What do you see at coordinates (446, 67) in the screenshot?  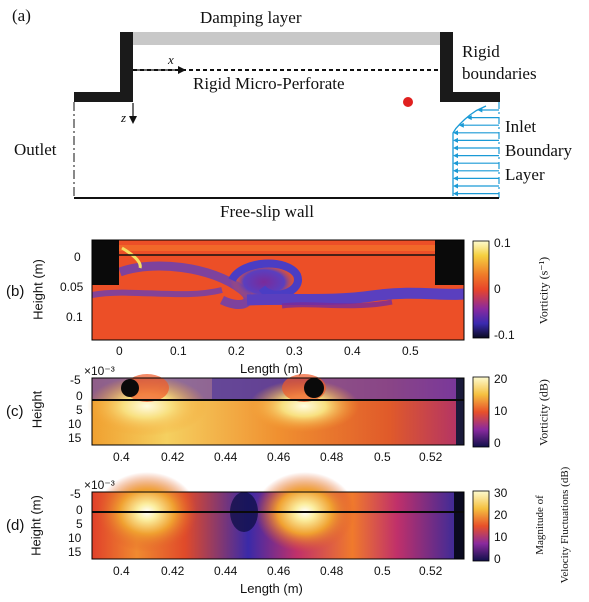 I see `right-rigid-wall` at bounding box center [446, 67].